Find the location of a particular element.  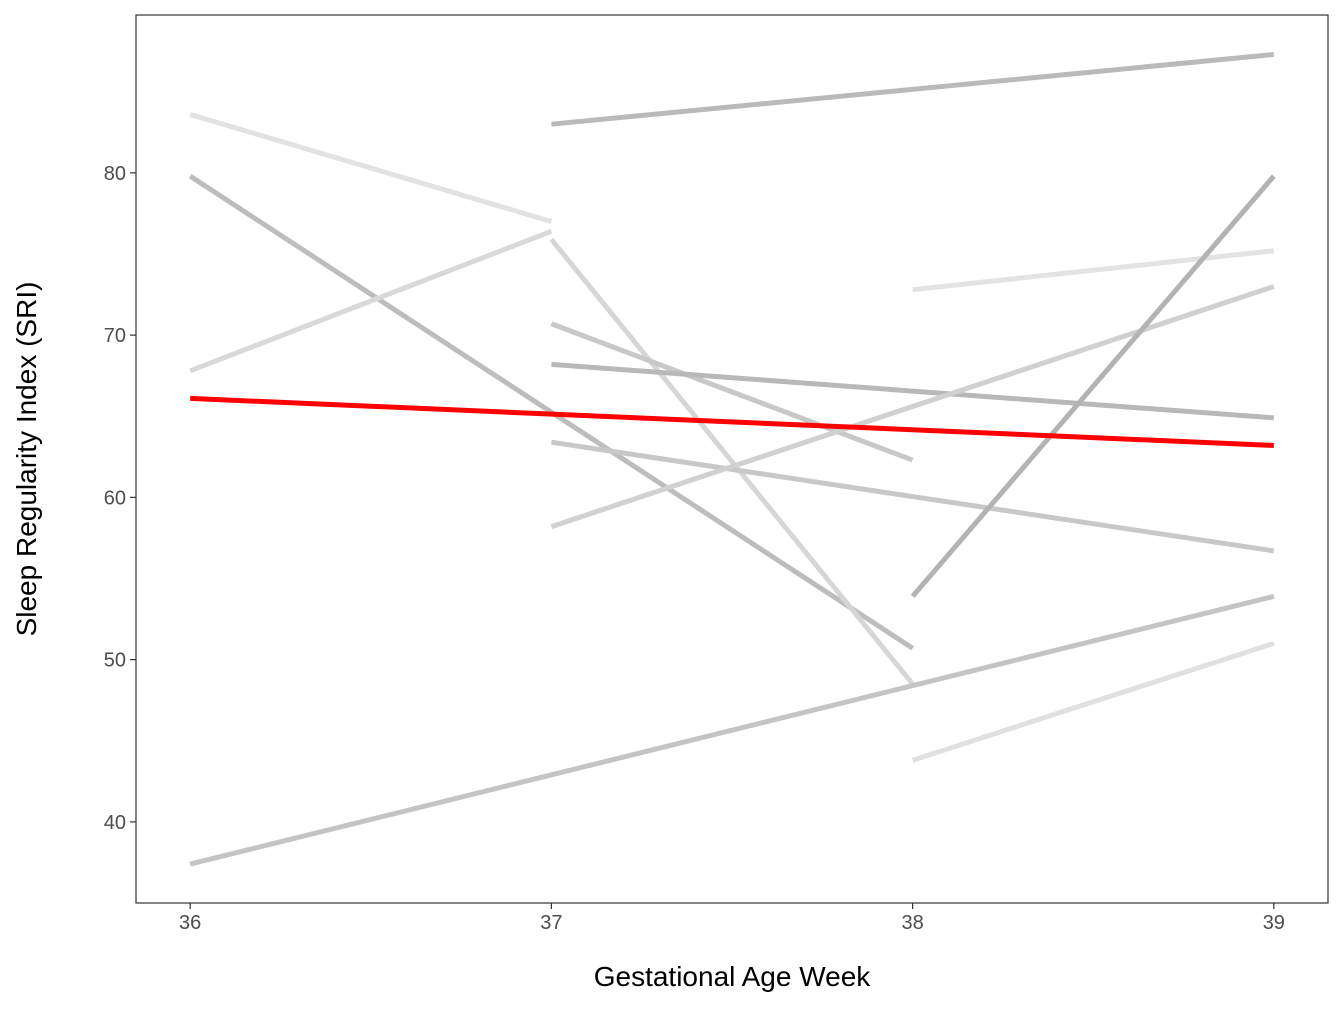

x-tick-label: 39 is located at coordinates (1274, 923).